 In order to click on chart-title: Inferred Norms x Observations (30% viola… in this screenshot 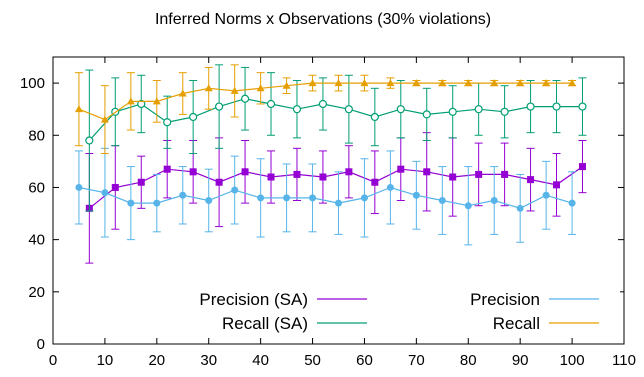, I will do `click(323, 19)`.